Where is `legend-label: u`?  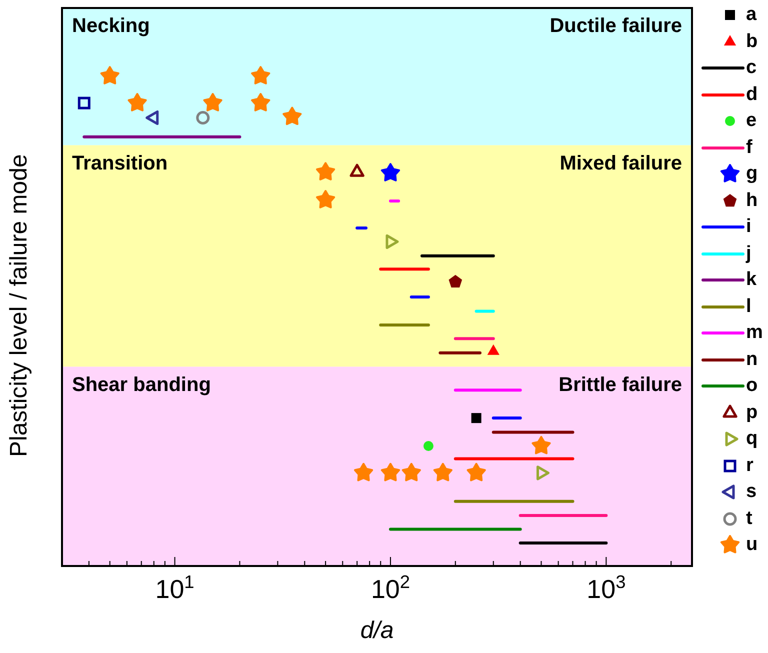
legend-label: u is located at coordinates (752, 545).